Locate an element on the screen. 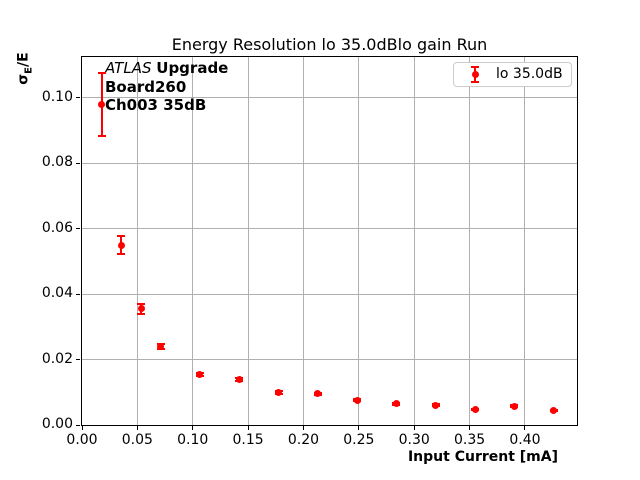  legend-errorbar-cap-top is located at coordinates (475, 67).